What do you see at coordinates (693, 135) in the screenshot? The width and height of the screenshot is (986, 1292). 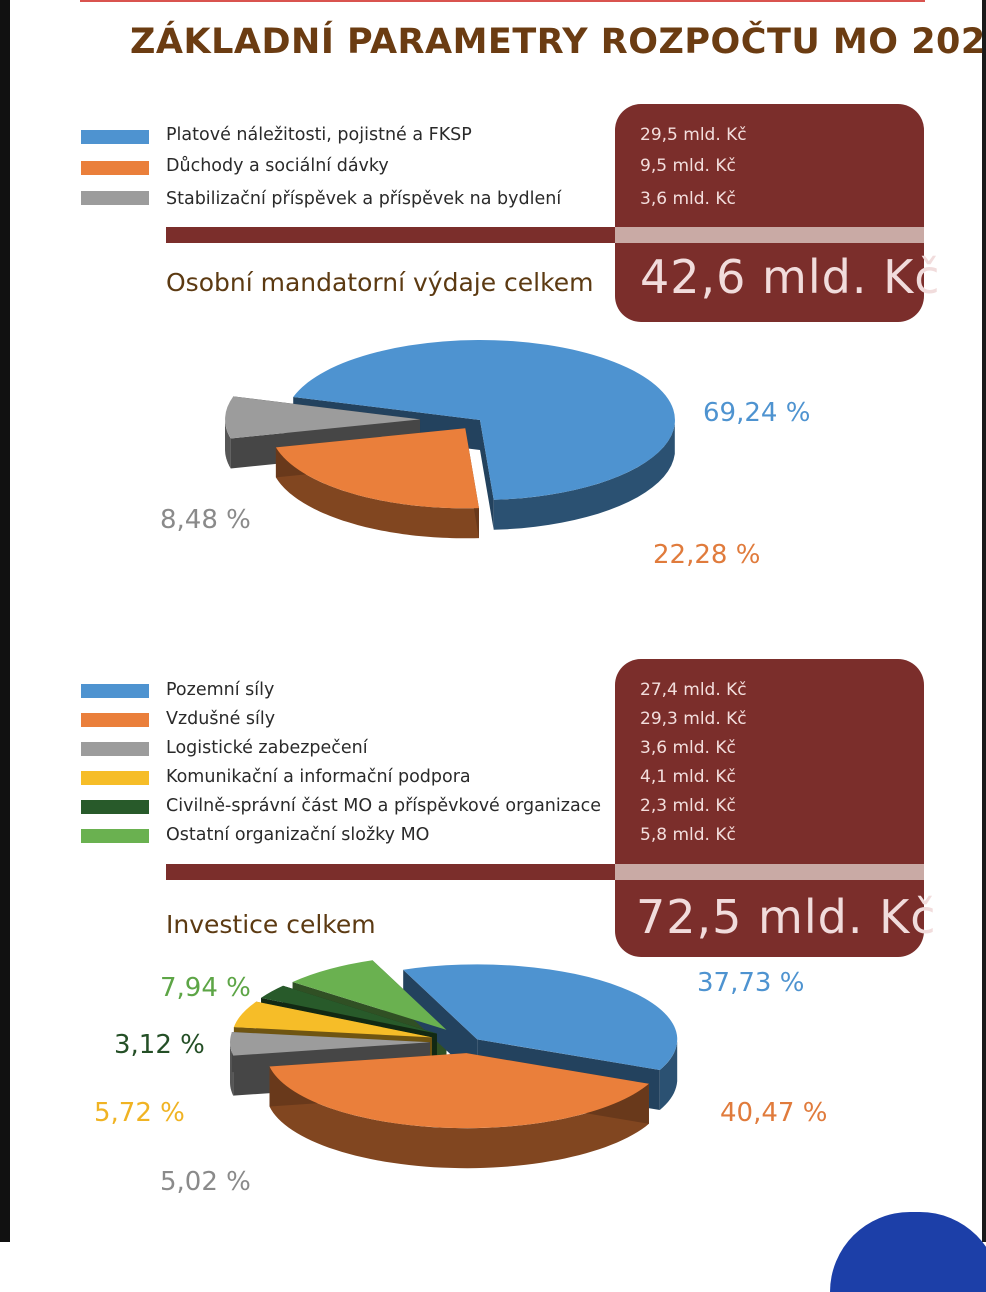 I see `legend-value: 29,5 mld. Kč` at bounding box center [693, 135].